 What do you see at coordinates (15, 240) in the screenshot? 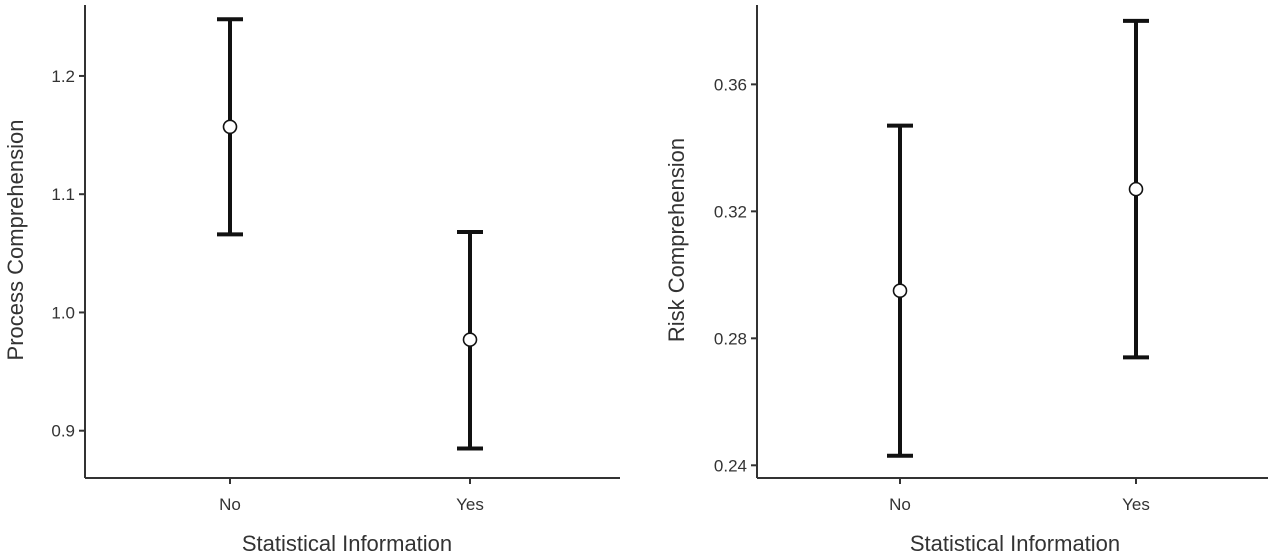
I see `y-axis-title: Process Comprehension` at bounding box center [15, 240].